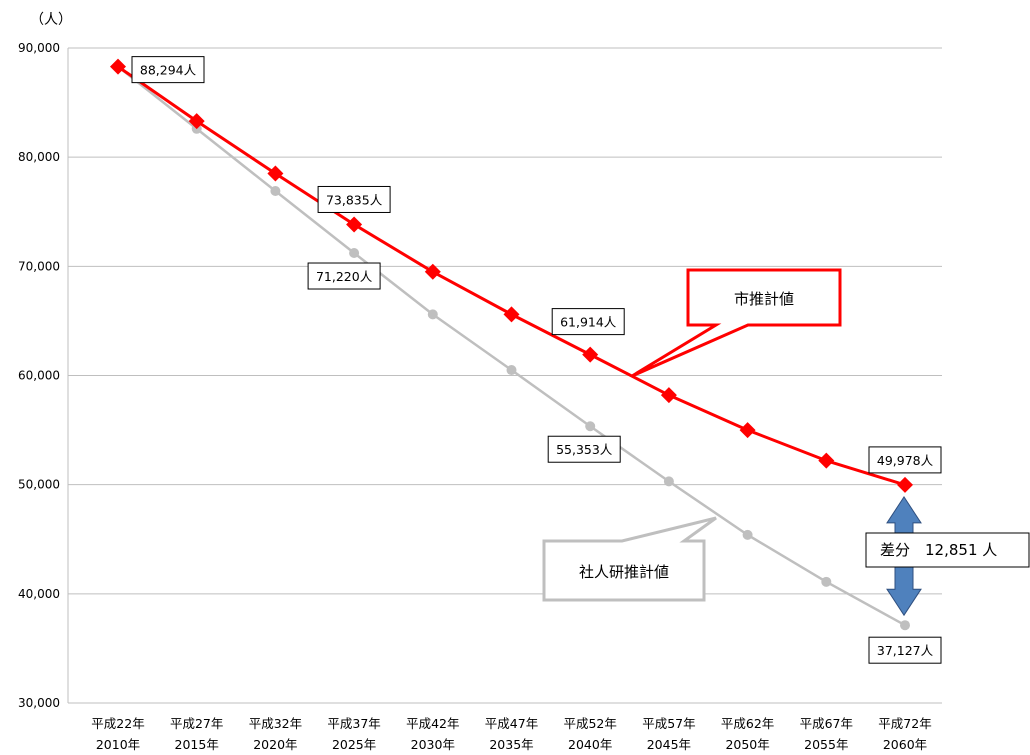 The height and width of the screenshot is (755, 1030). I want to click on x-tick-label-year: 2030年, so click(433, 744).